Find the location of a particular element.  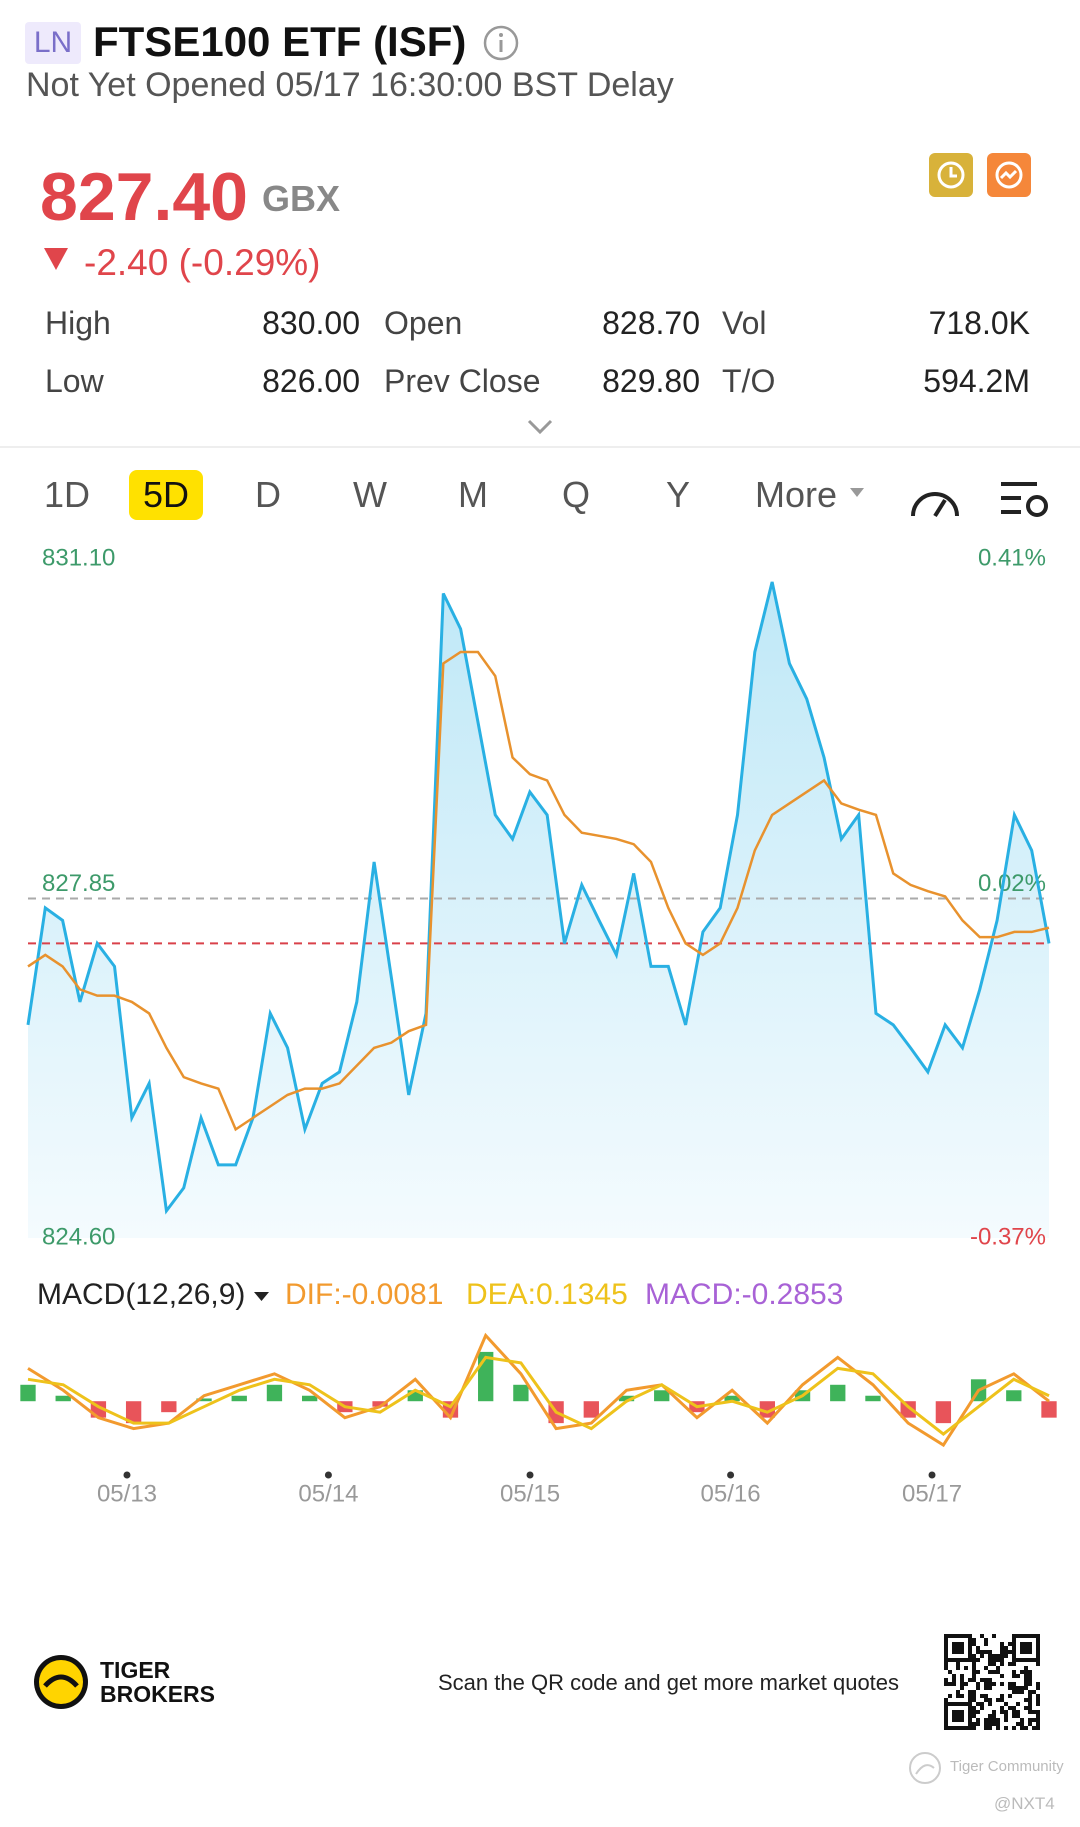

x-tick-dot is located at coordinates (328, 1475).